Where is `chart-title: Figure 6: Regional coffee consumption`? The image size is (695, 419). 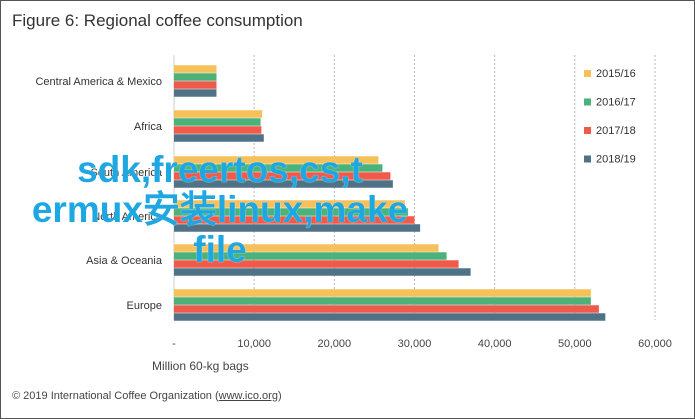 chart-title: Figure 6: Regional coffee consumption is located at coordinates (157, 20).